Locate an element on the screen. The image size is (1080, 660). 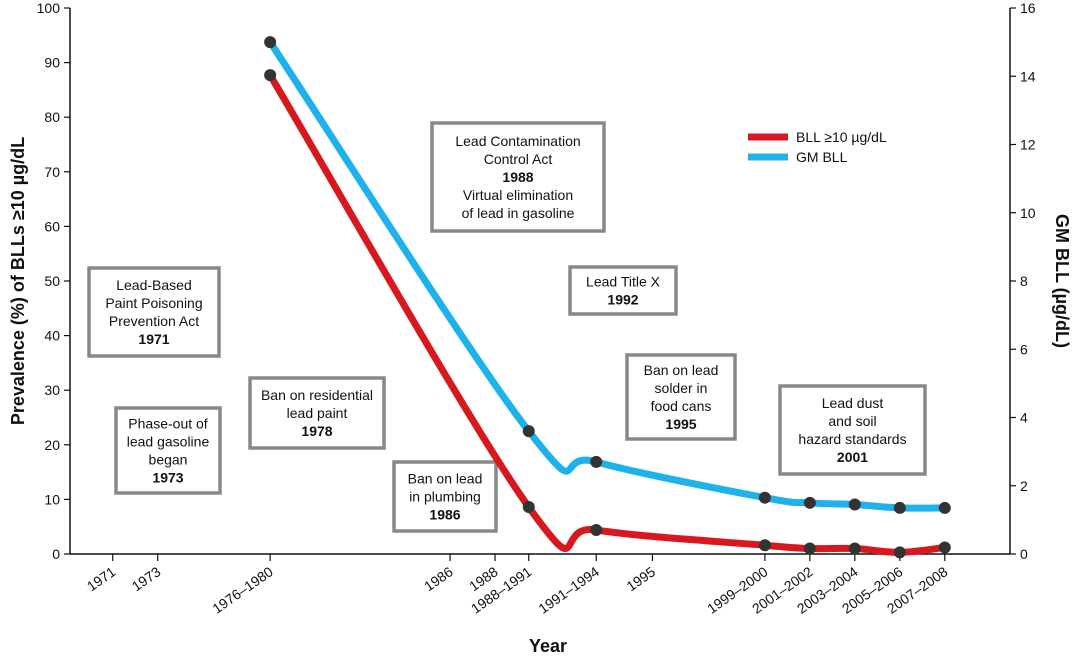
y-right-tick-label: 10 is located at coordinates (1028, 213).